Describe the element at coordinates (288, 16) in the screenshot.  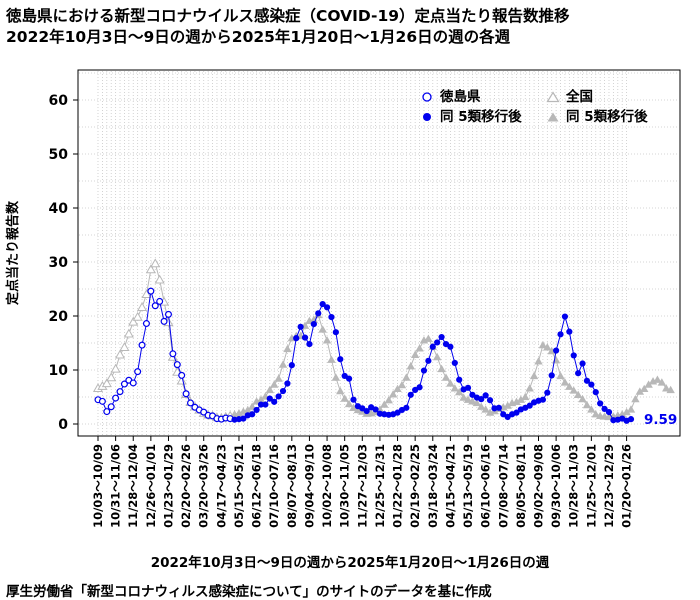
I see `chart-title: 徳島県における新型コロナウイルス感染症（COVID-19）定点当たり報告数推移` at that location.